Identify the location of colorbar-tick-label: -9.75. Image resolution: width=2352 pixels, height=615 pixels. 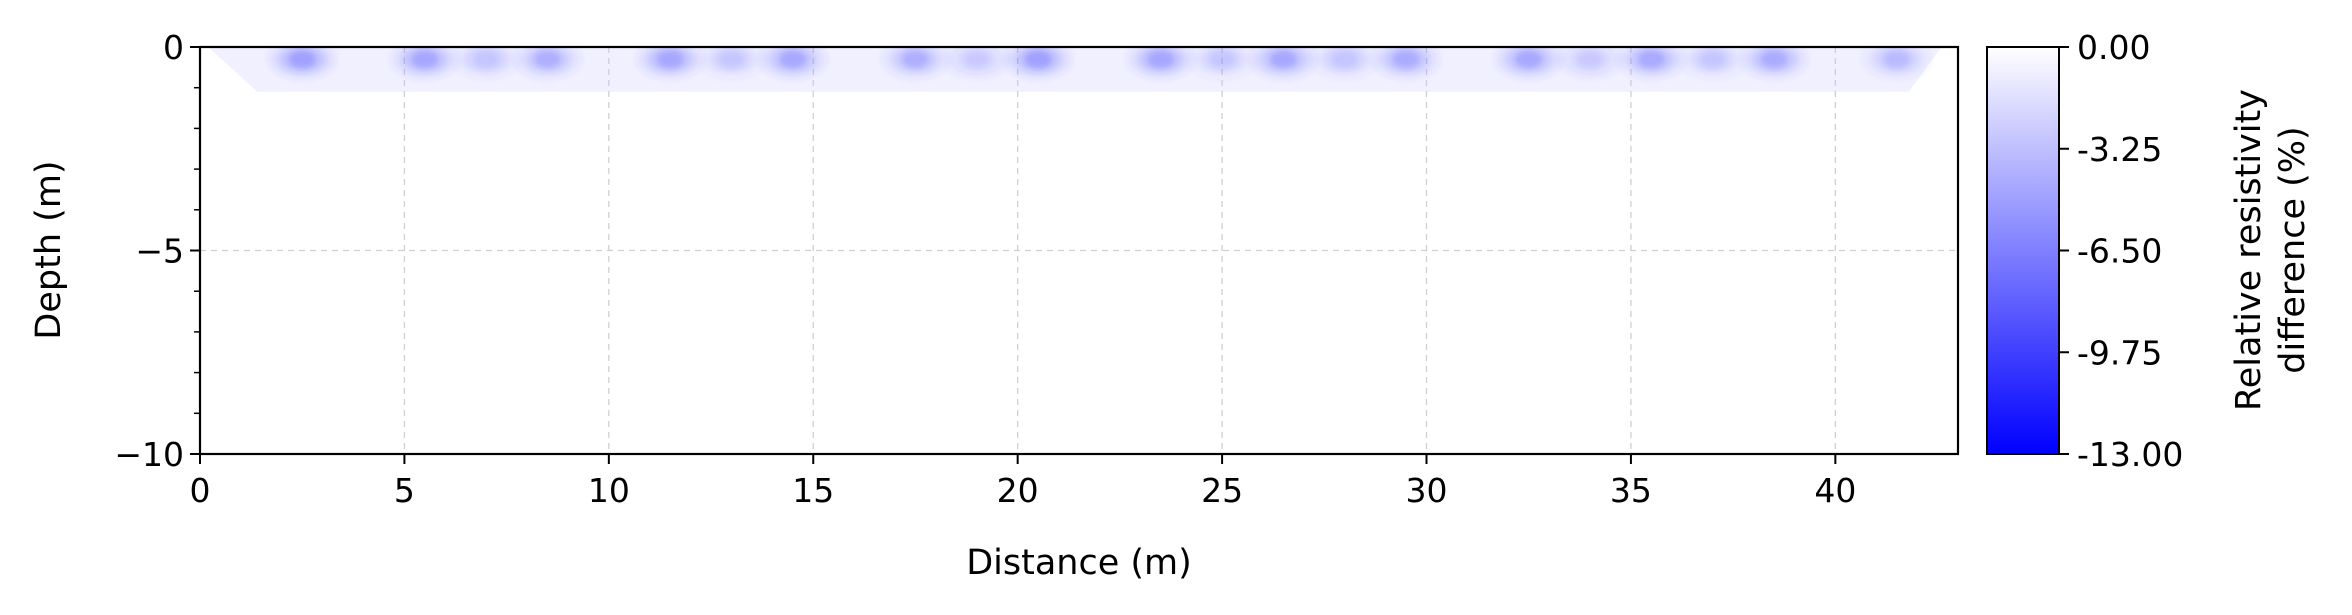
(2119, 352).